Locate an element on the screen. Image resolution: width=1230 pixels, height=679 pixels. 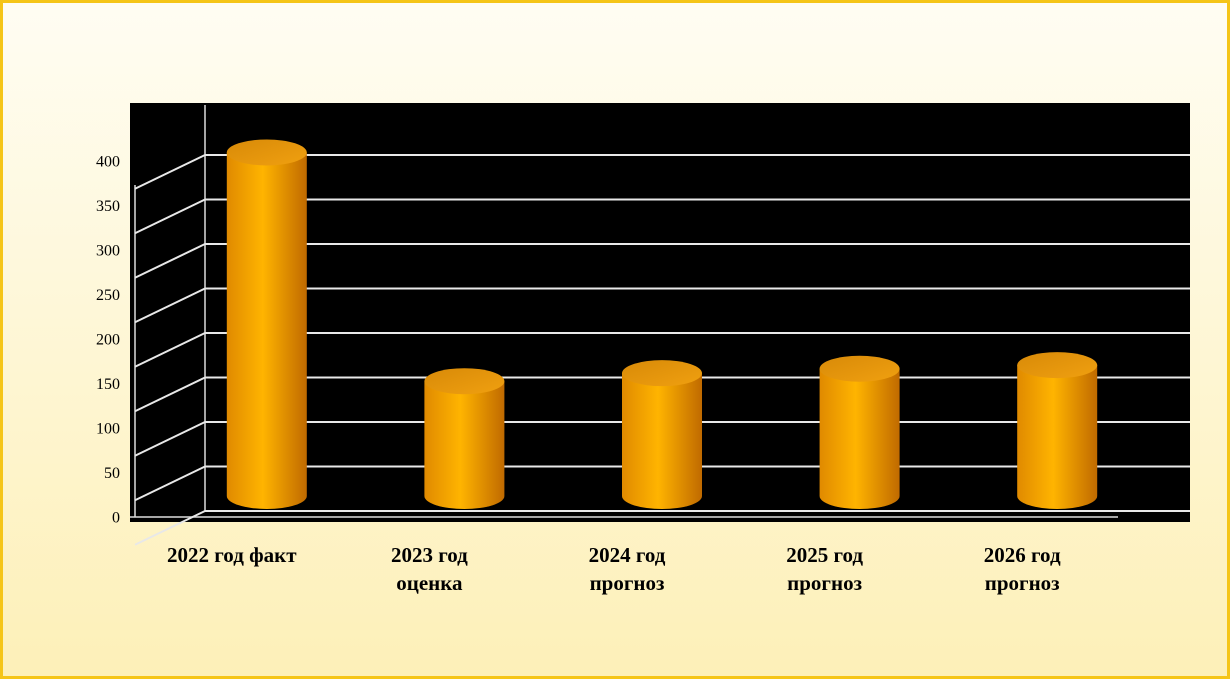
y-tick-label: 300 is located at coordinates (108, 251).